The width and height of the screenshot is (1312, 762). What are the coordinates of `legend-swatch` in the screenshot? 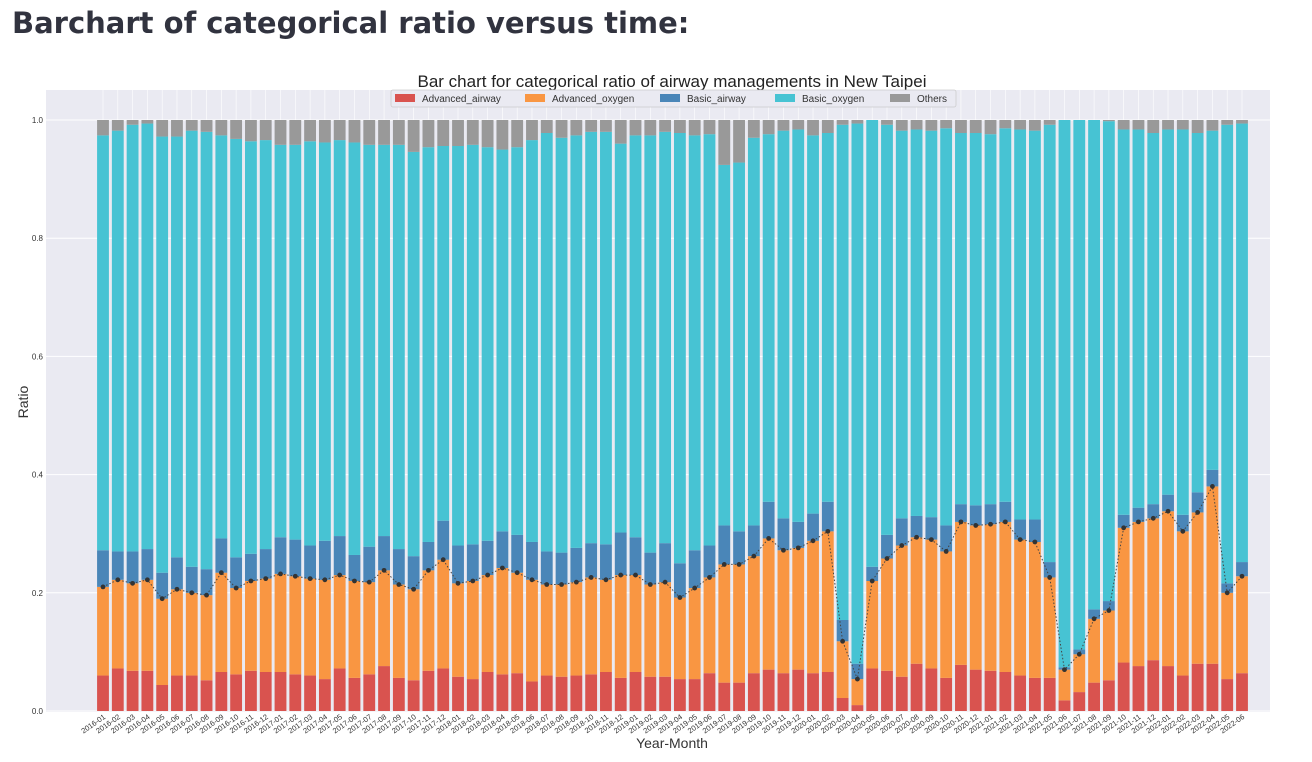 It's located at (535, 98).